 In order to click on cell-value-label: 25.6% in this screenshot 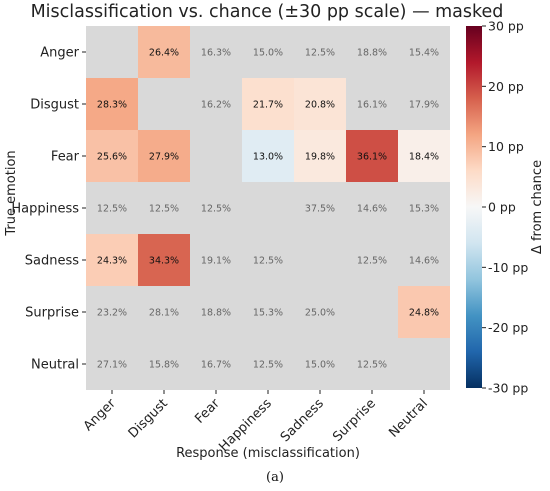, I will do `click(112, 157)`.